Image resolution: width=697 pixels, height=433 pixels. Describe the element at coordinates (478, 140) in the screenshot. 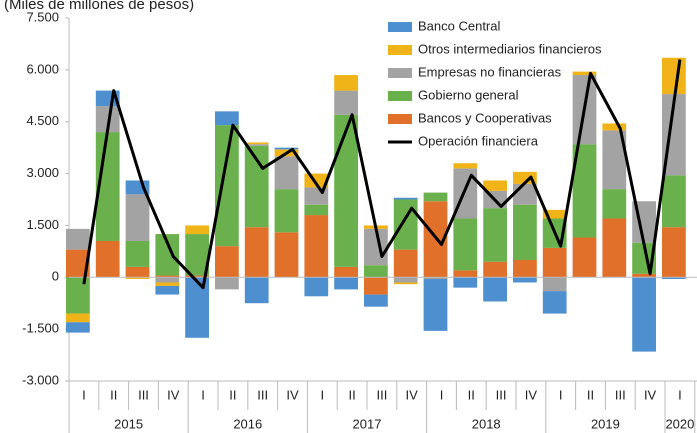

I see `legend-label: Operación financiera` at that location.